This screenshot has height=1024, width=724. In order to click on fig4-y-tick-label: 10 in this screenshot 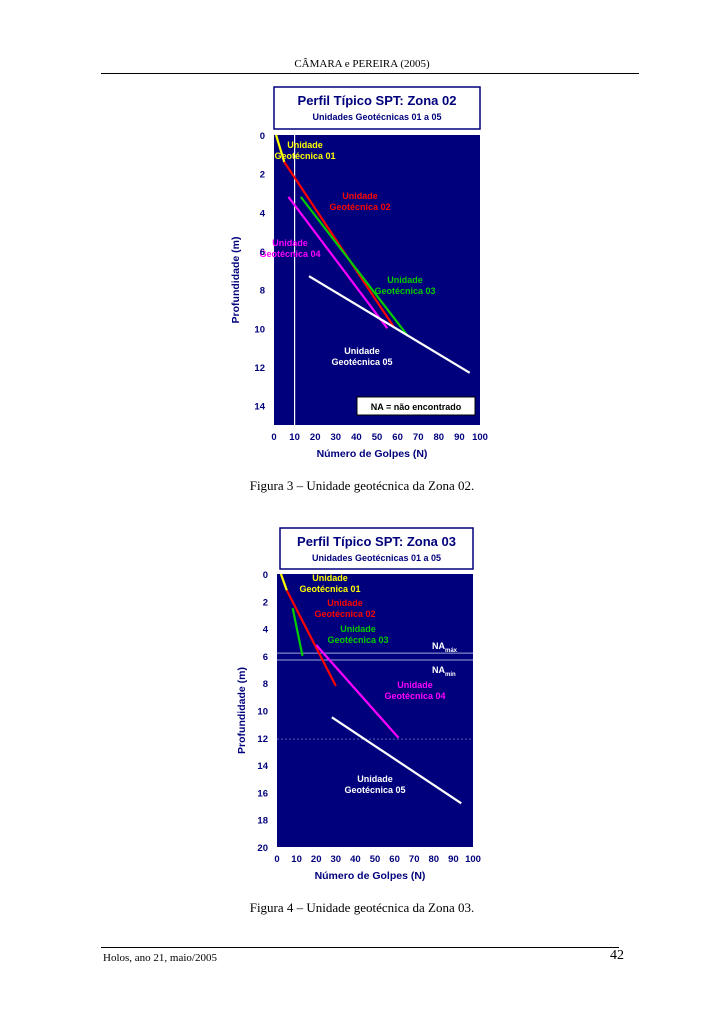, I will do `click(262, 712)`.